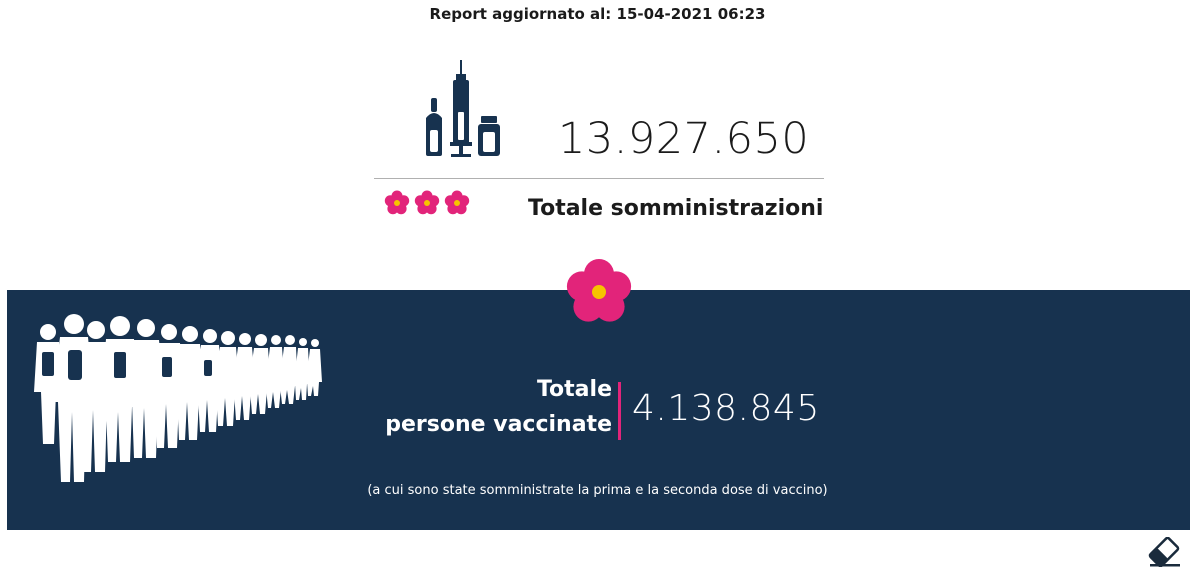  Describe the element at coordinates (597, 14) in the screenshot. I see `report-updated-text: Report aggiornato al: 15-04-2021 06:23` at that location.